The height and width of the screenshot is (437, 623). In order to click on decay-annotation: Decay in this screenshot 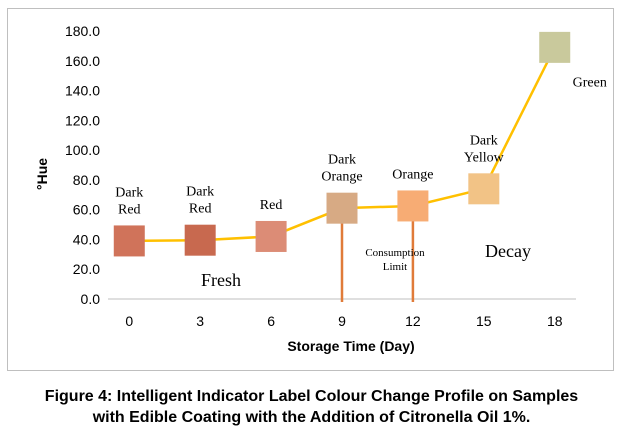, I will do `click(508, 251)`.